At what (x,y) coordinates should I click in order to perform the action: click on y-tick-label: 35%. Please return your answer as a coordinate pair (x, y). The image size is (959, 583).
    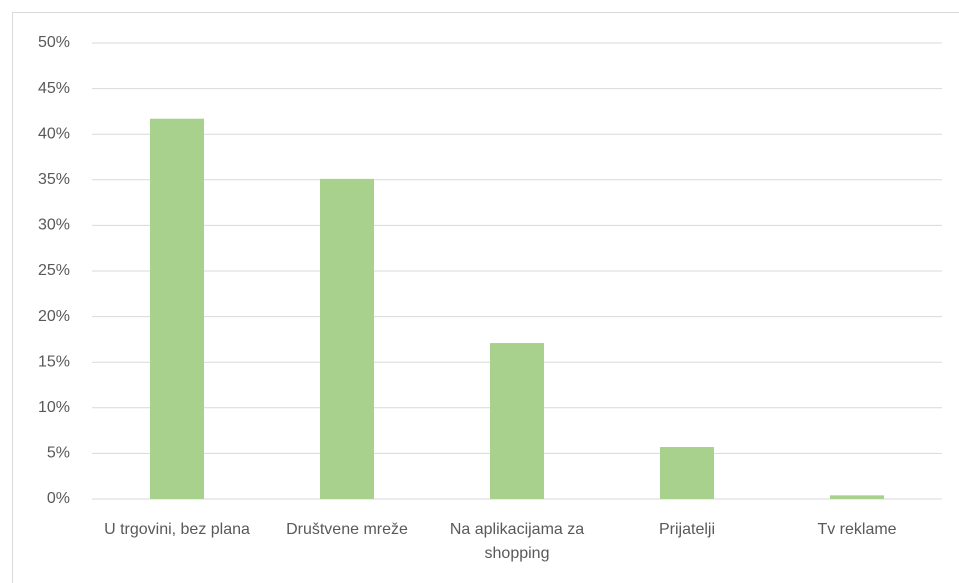
    Looking at the image, I should click on (54, 179).